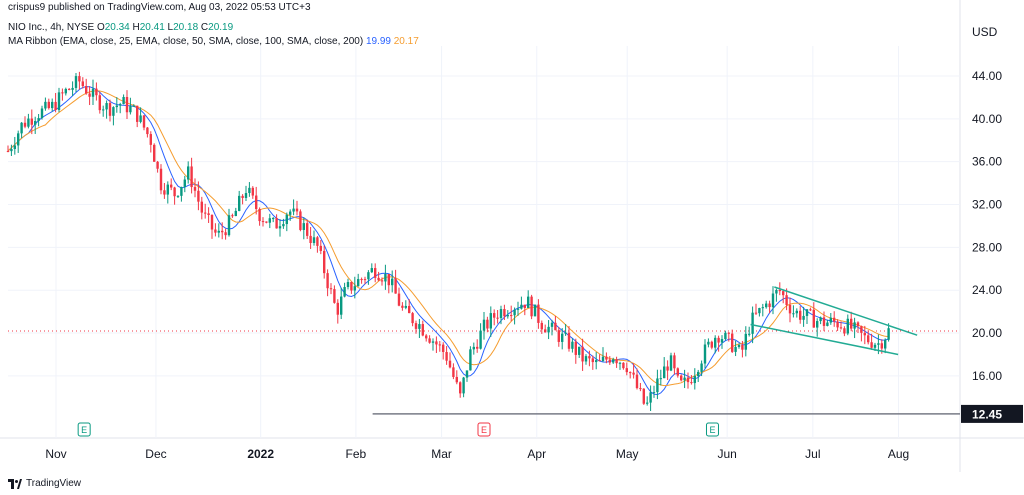  I want to click on tradingview-logo-icon, so click(15, 483).